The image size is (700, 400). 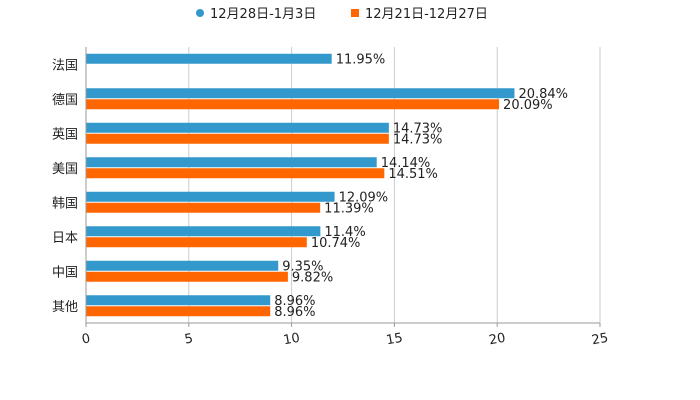 I want to click on bar-data-label: 10.74%, so click(x=336, y=243).